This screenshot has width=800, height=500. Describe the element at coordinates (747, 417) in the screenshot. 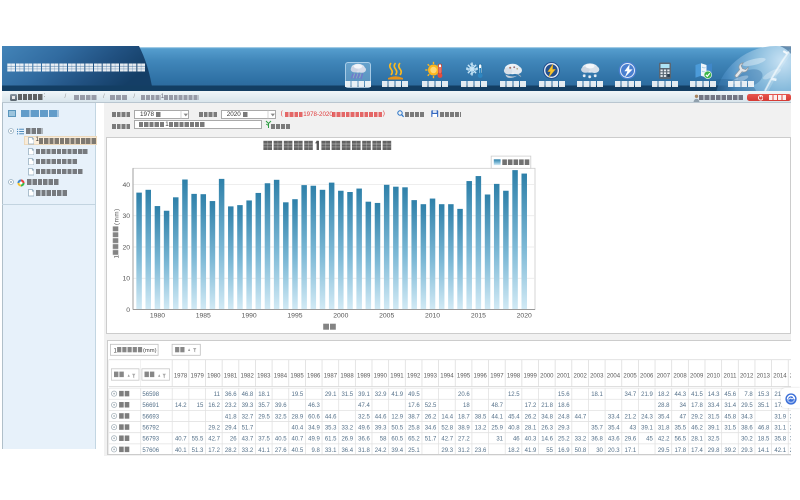

I see `svg-text: 34.3` at that location.